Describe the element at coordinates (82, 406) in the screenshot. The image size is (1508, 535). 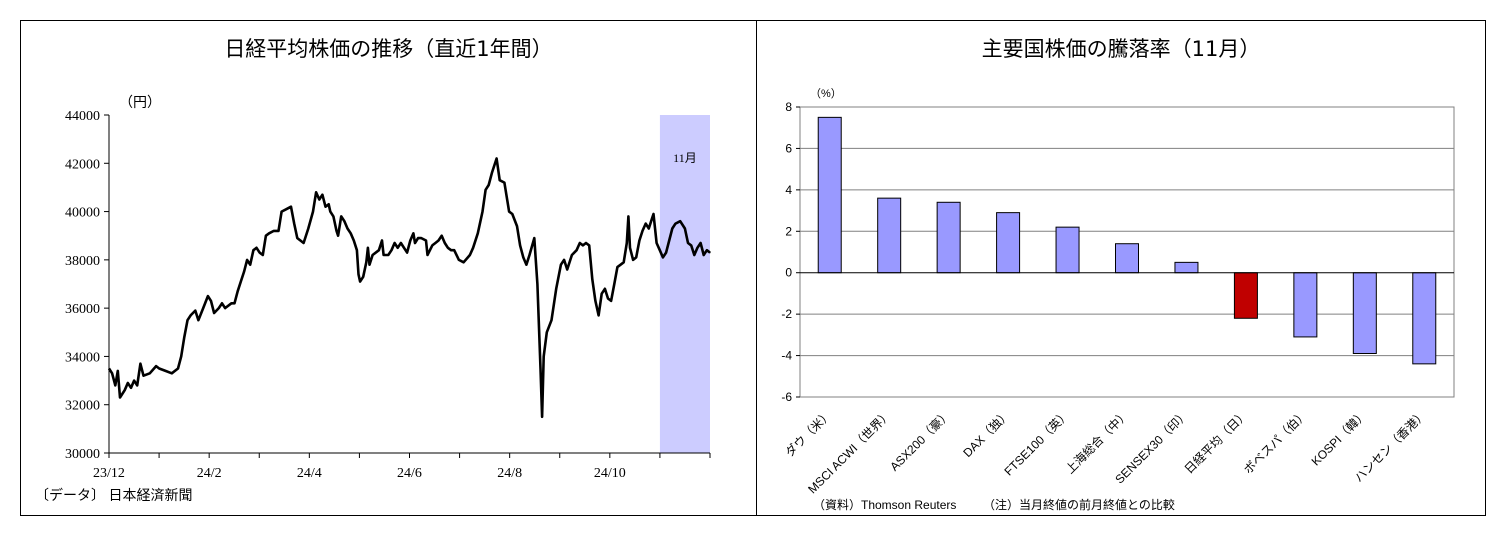
I see `y-tick-label: 32000` at that location.